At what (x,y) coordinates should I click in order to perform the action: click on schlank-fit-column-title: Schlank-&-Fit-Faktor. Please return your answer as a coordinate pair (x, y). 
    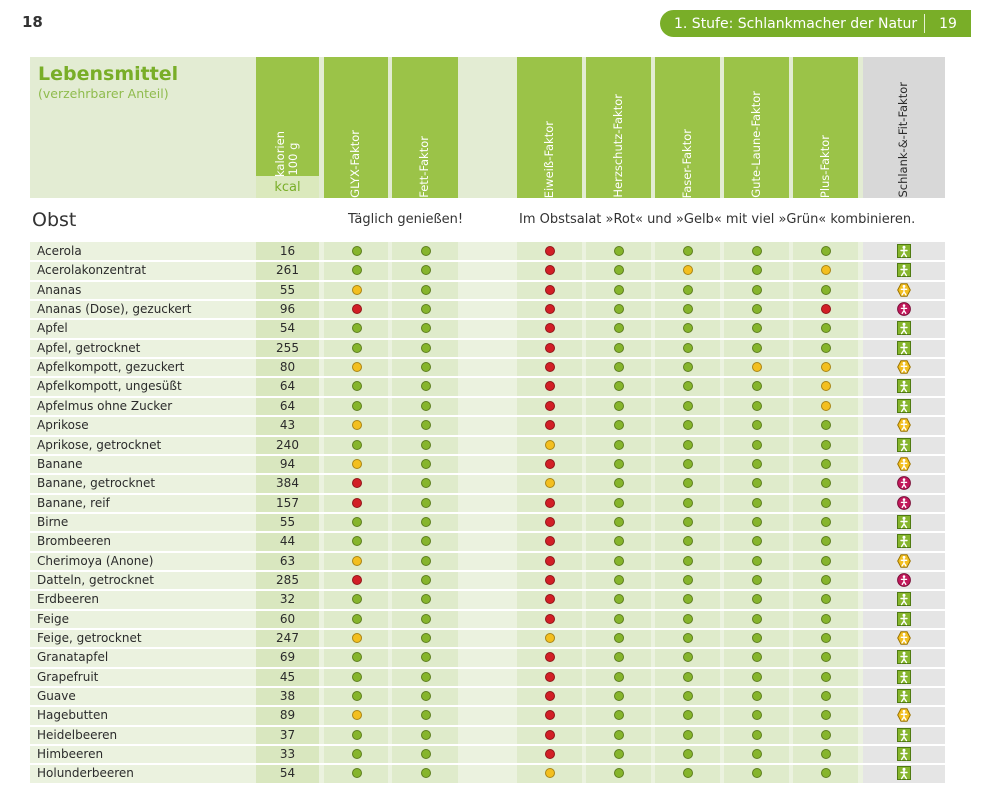
    Looking at the image, I should click on (903, 140).